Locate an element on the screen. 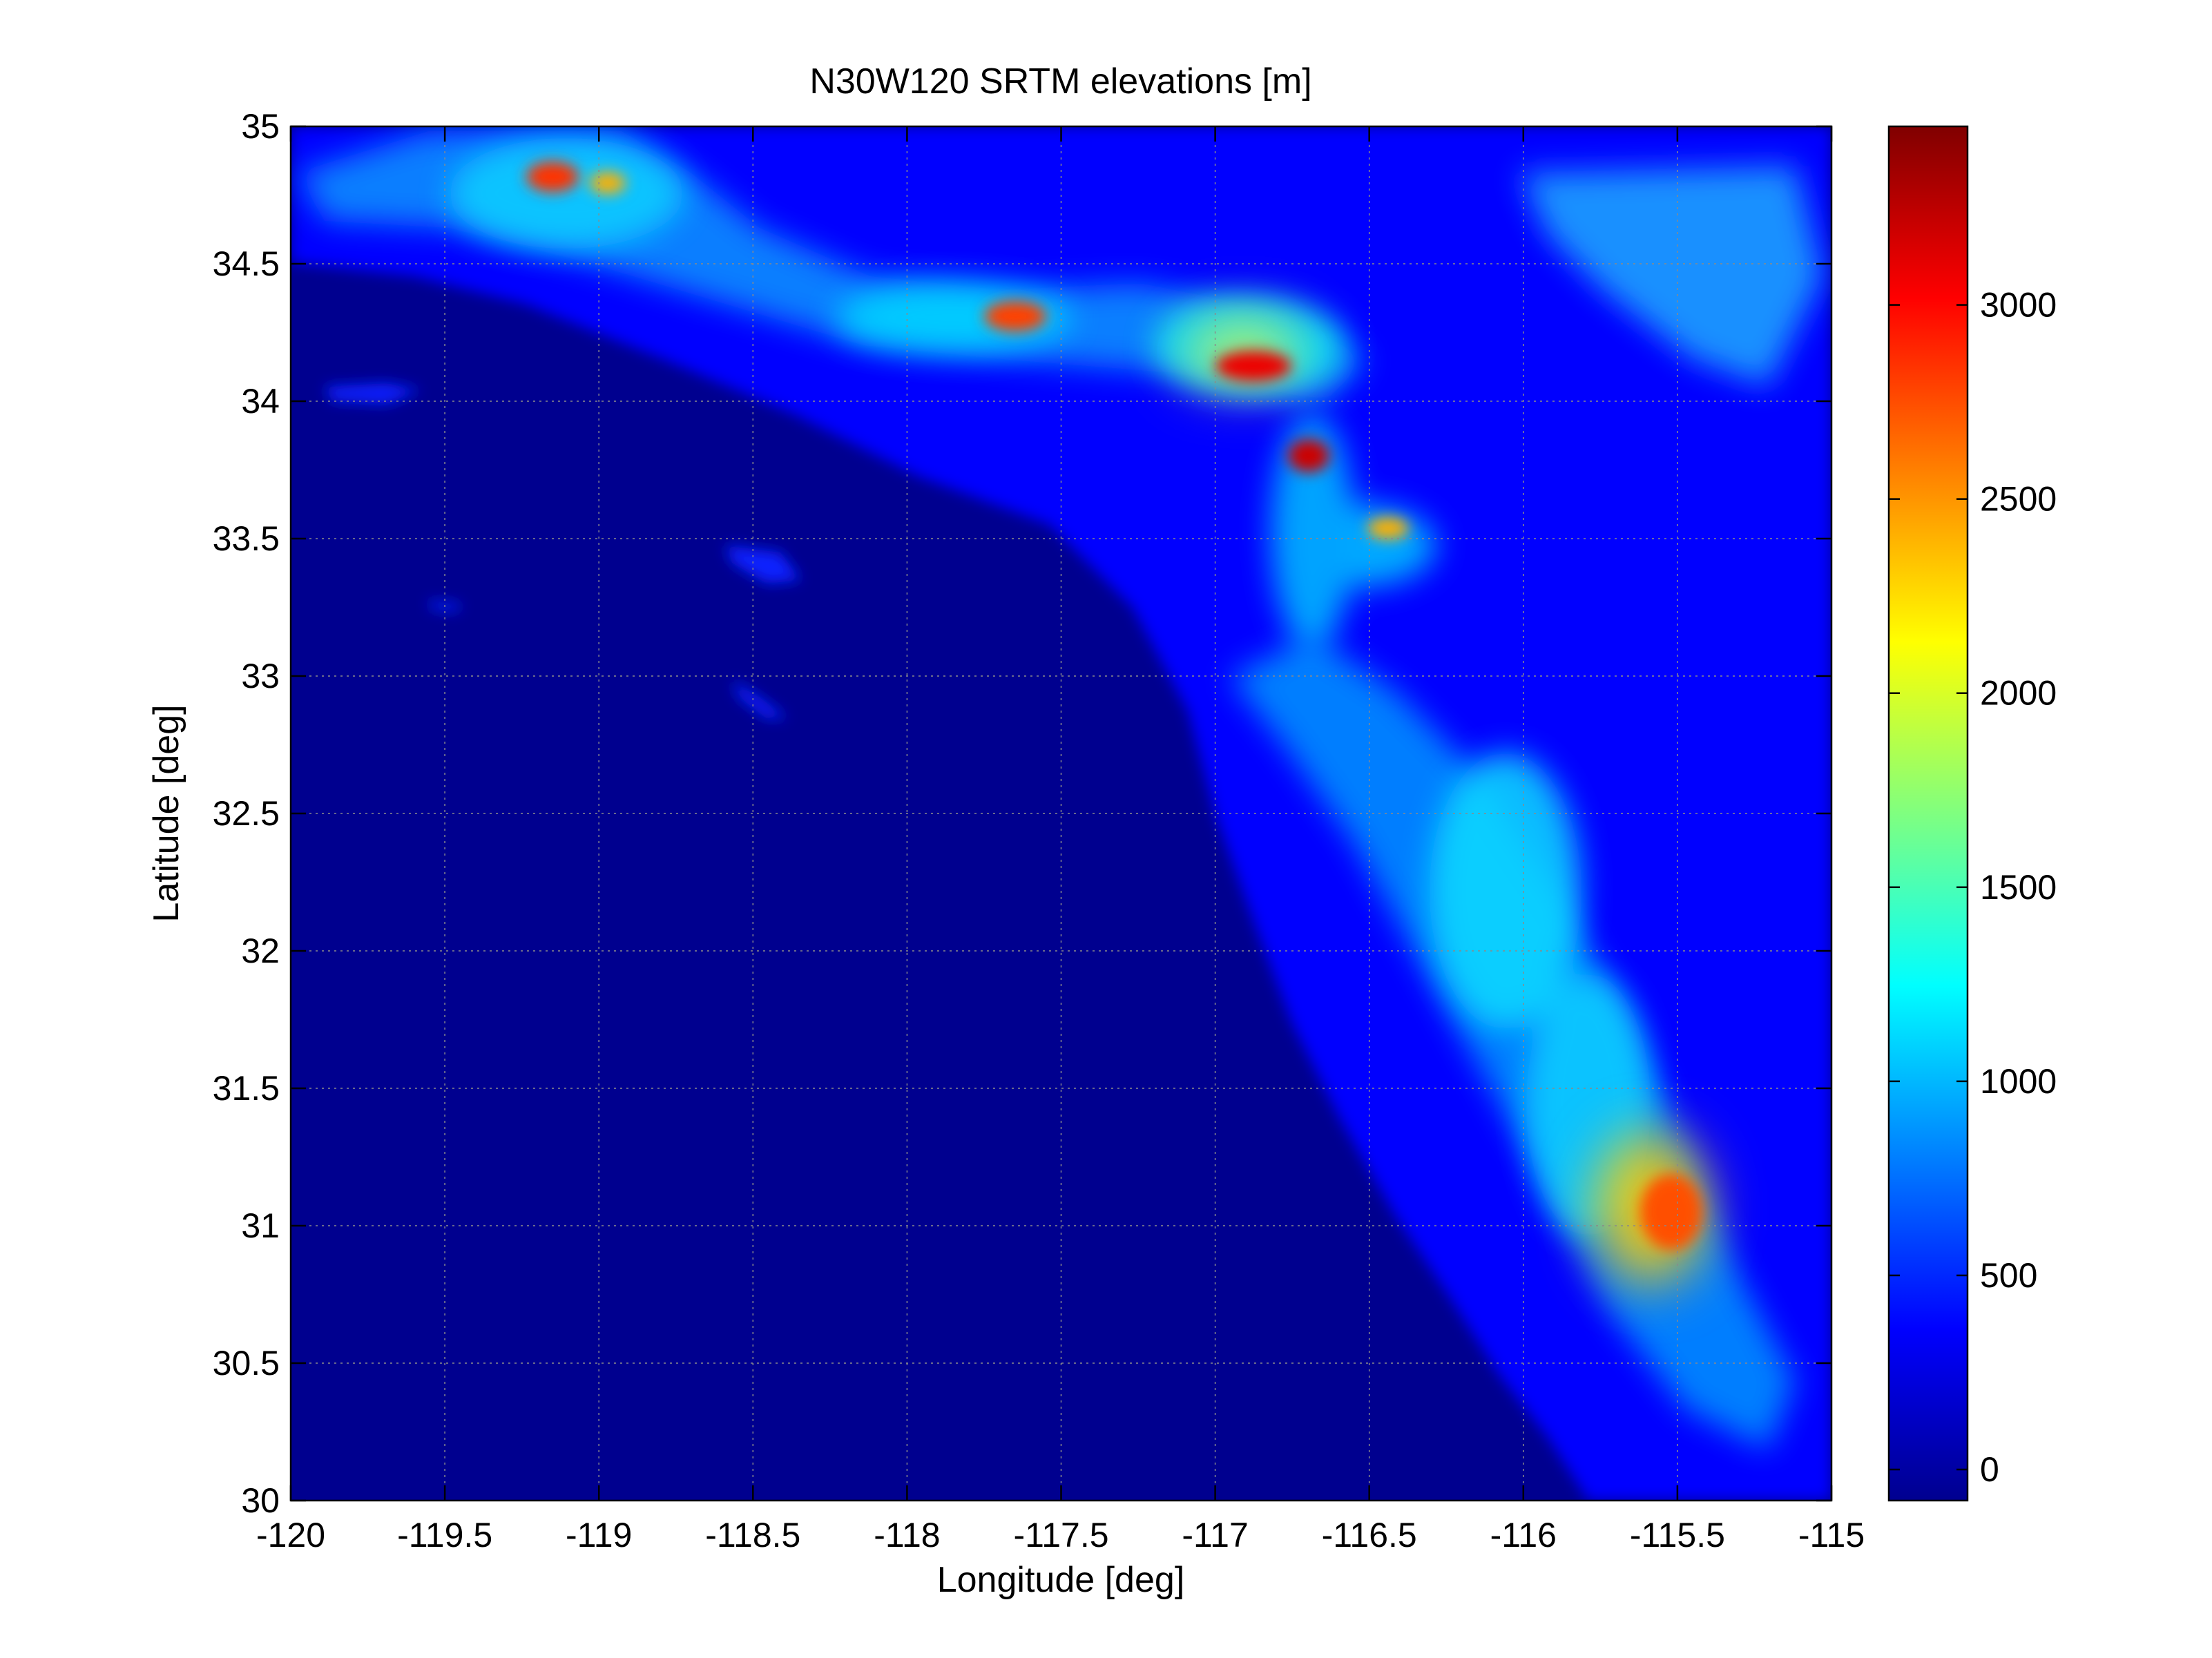 The image size is (2212, 1658). y-tick-label: 33 is located at coordinates (261, 676).